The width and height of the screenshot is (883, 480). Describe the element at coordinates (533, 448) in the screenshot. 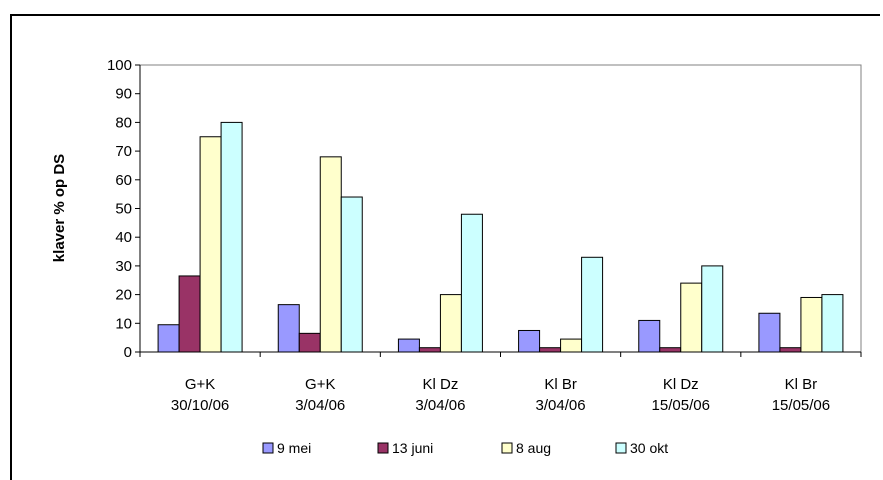

I see `legend-label: 8 aug` at that location.